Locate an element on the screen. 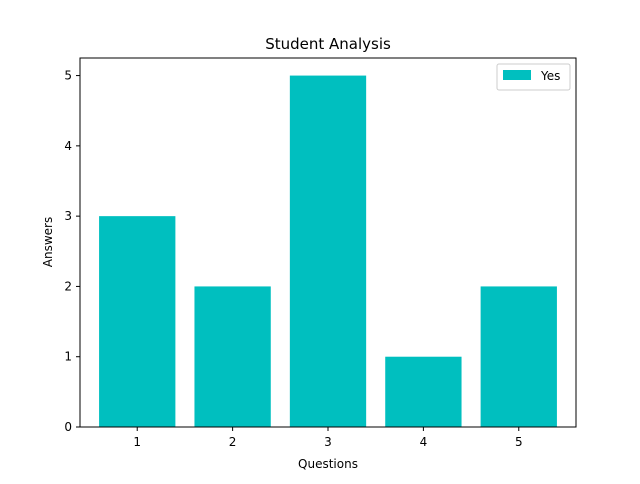 Image resolution: width=640 pixels, height=484 pixels. x-axis-label: Questions is located at coordinates (328, 464).